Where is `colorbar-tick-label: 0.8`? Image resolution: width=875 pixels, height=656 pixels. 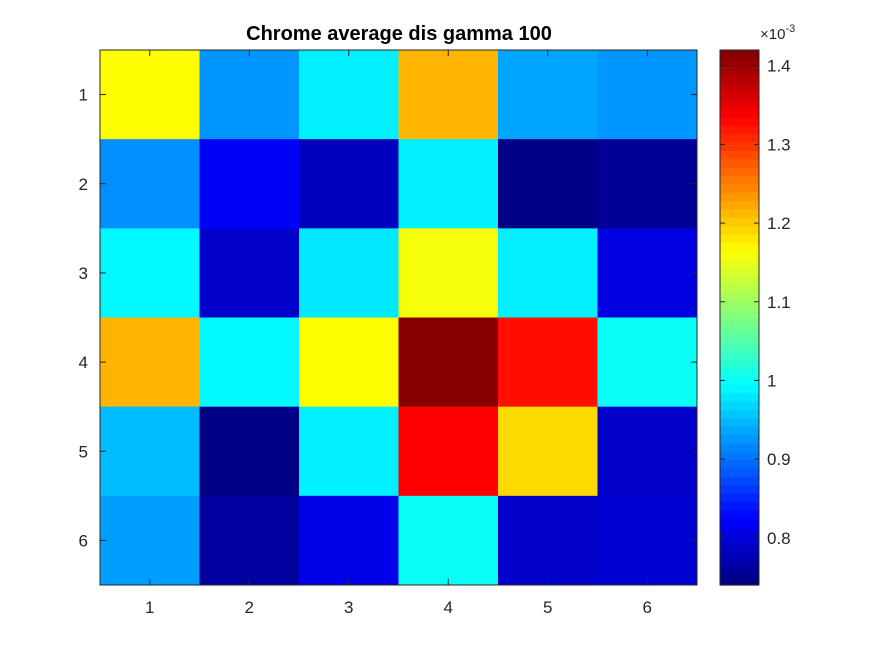
colorbar-tick-label: 0.8 is located at coordinates (779, 538).